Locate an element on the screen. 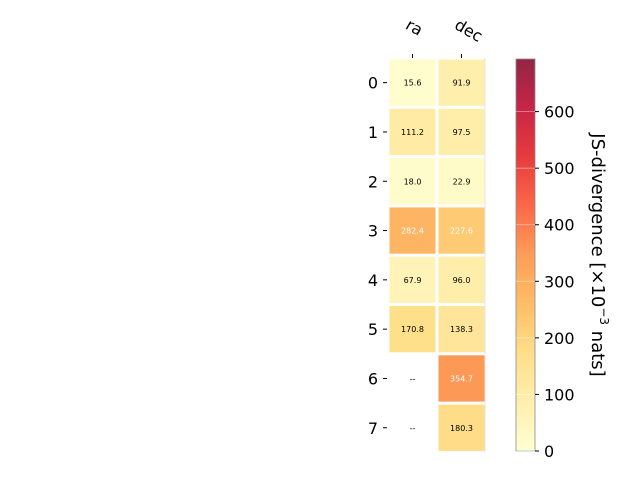  cell-label-5-ra: 170.8 is located at coordinates (412, 329).